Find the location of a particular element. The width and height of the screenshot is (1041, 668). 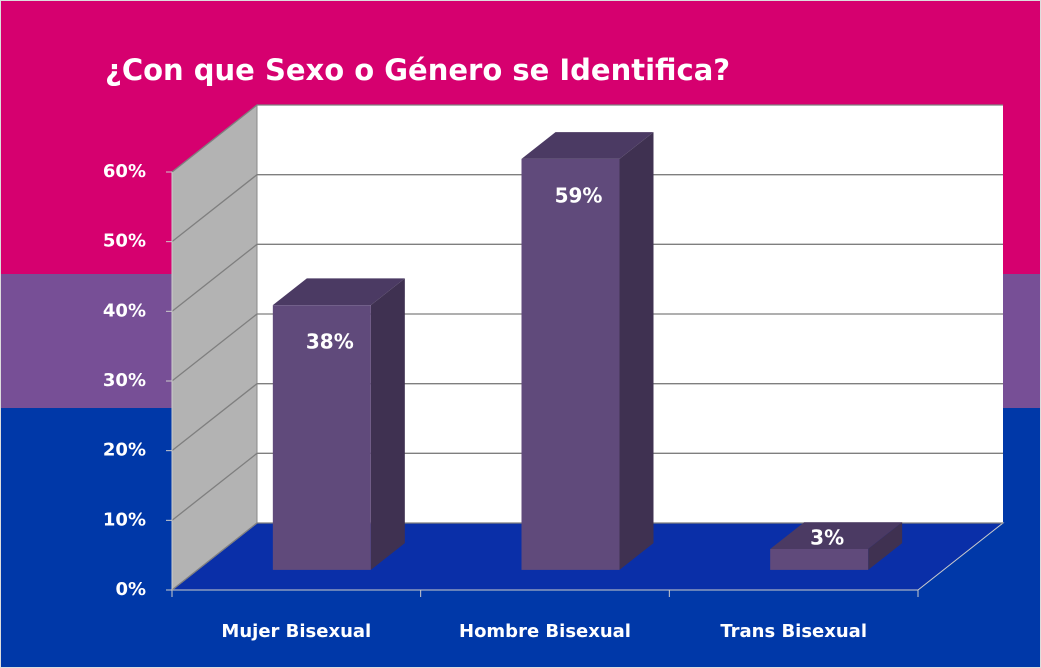

y-tick-label: 20% is located at coordinates (124, 450).